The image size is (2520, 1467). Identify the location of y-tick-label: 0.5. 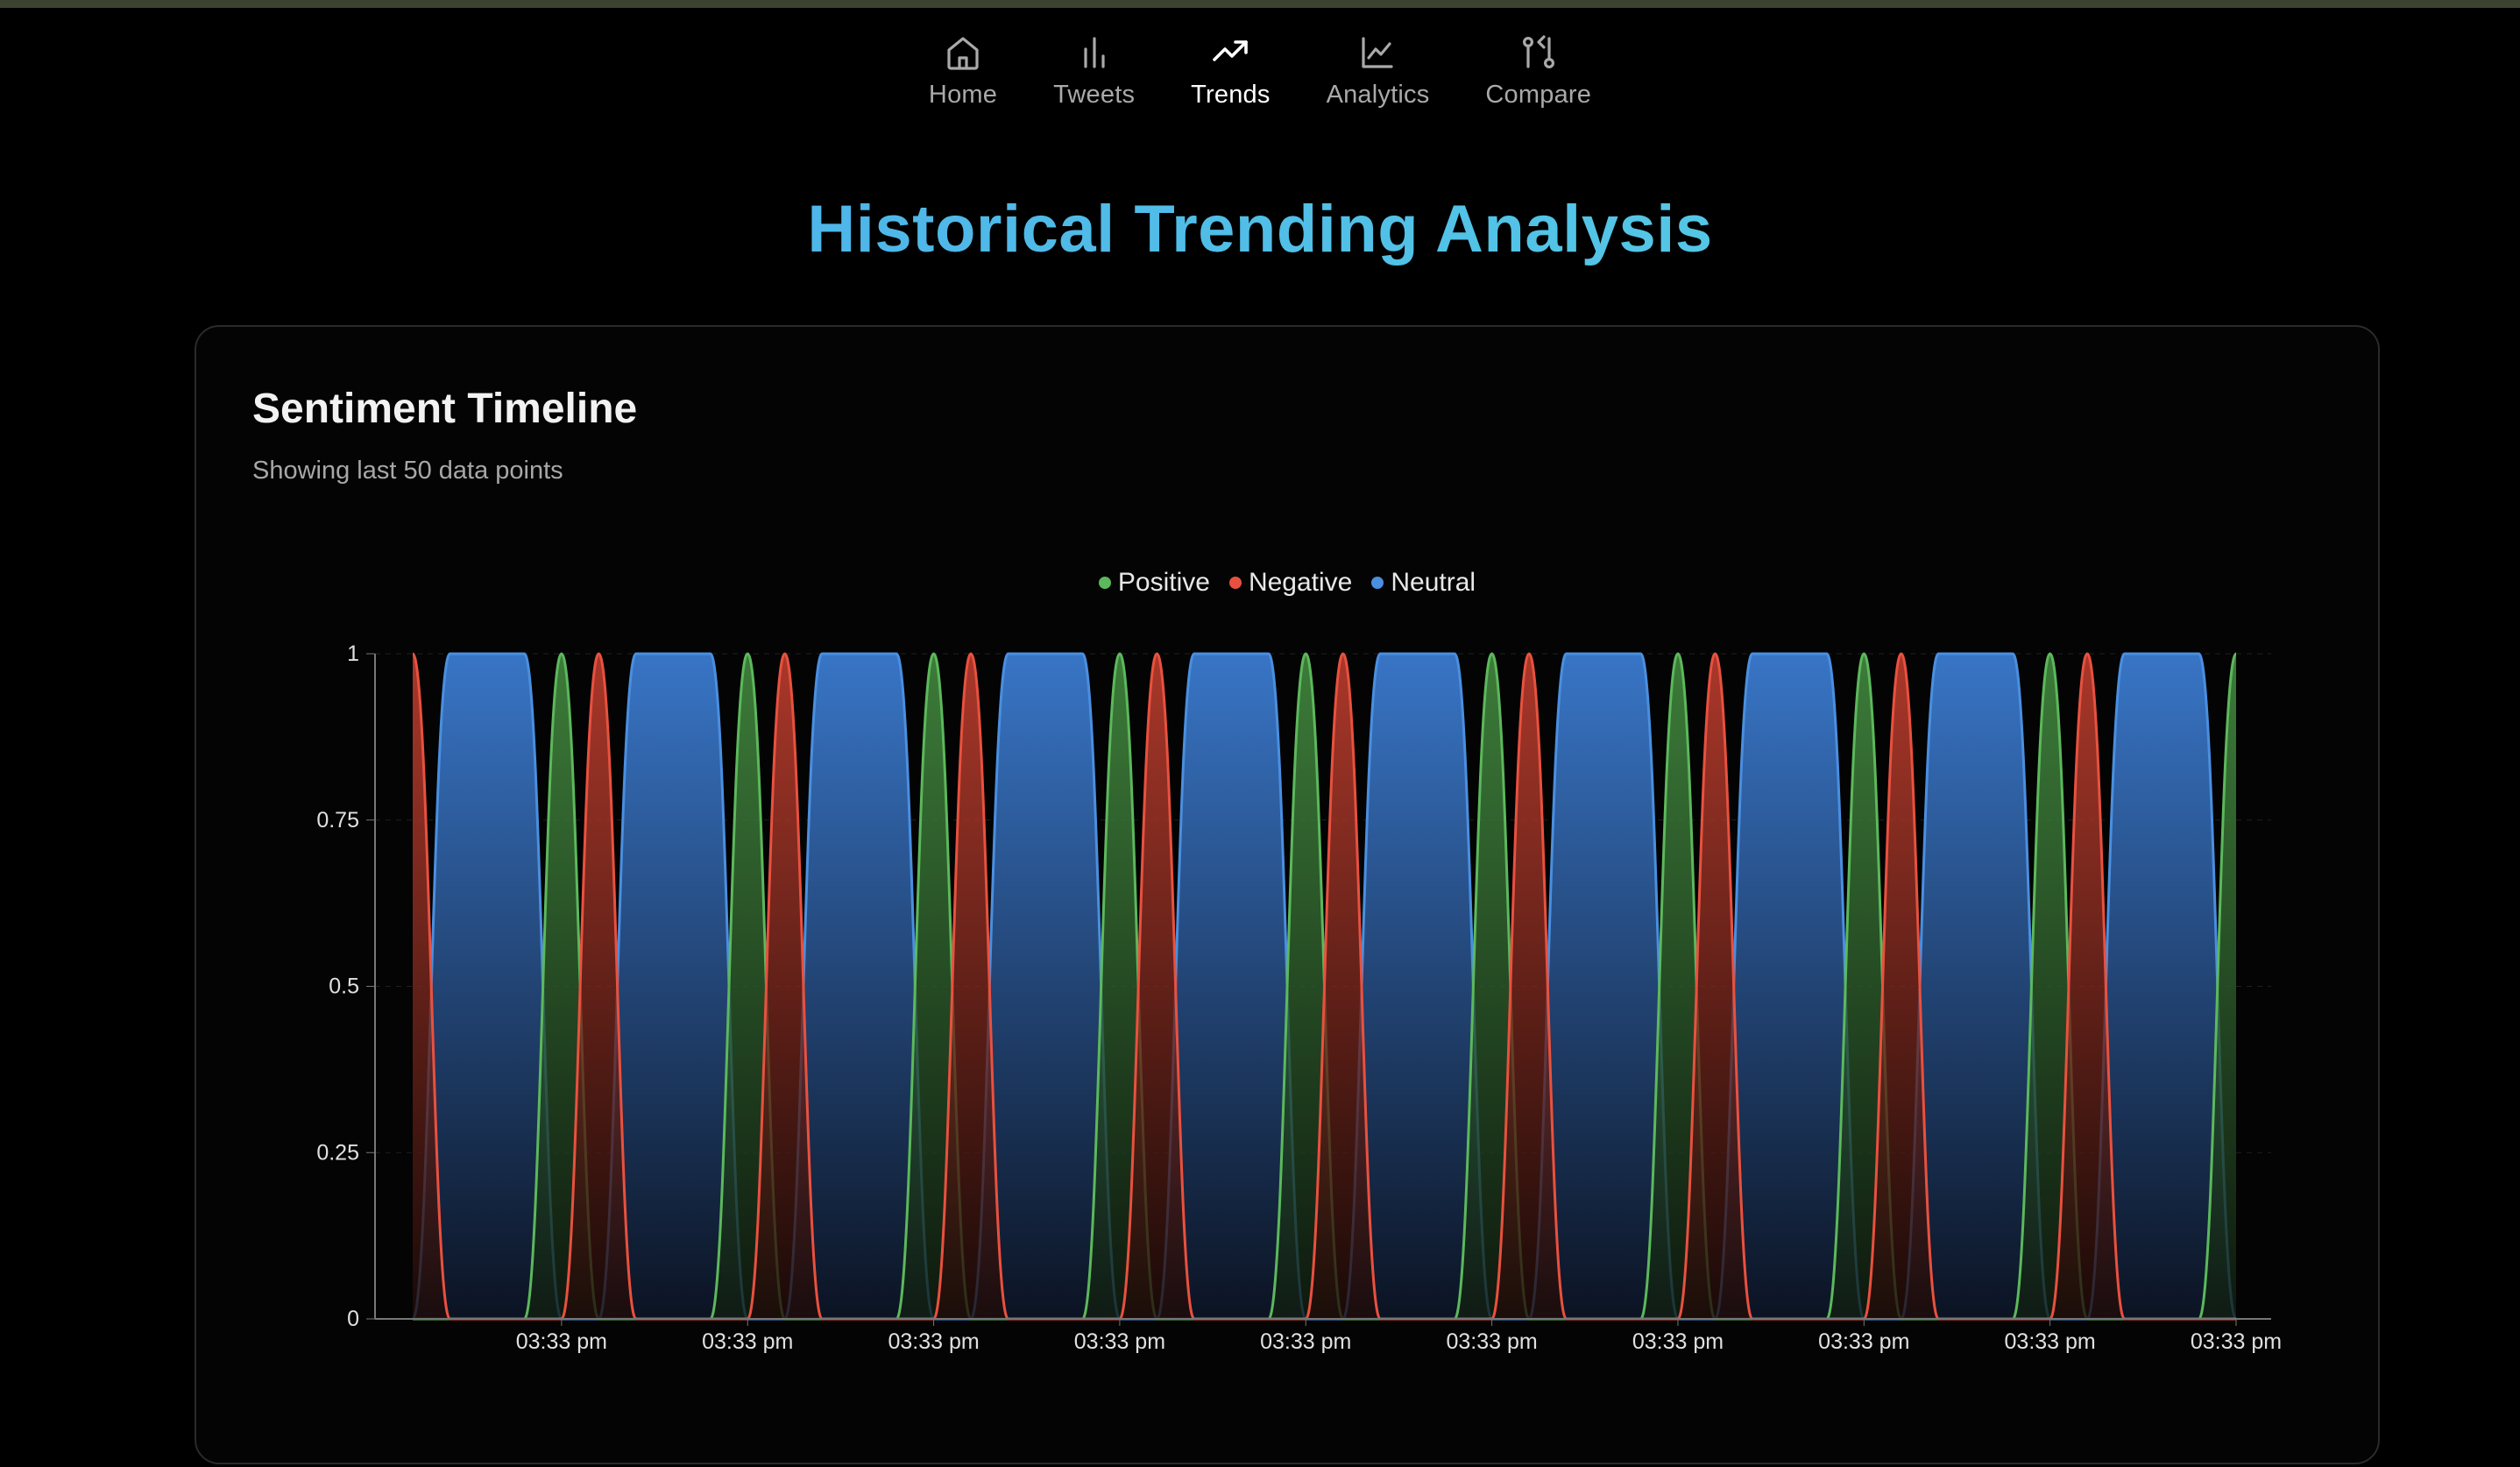
(344, 986).